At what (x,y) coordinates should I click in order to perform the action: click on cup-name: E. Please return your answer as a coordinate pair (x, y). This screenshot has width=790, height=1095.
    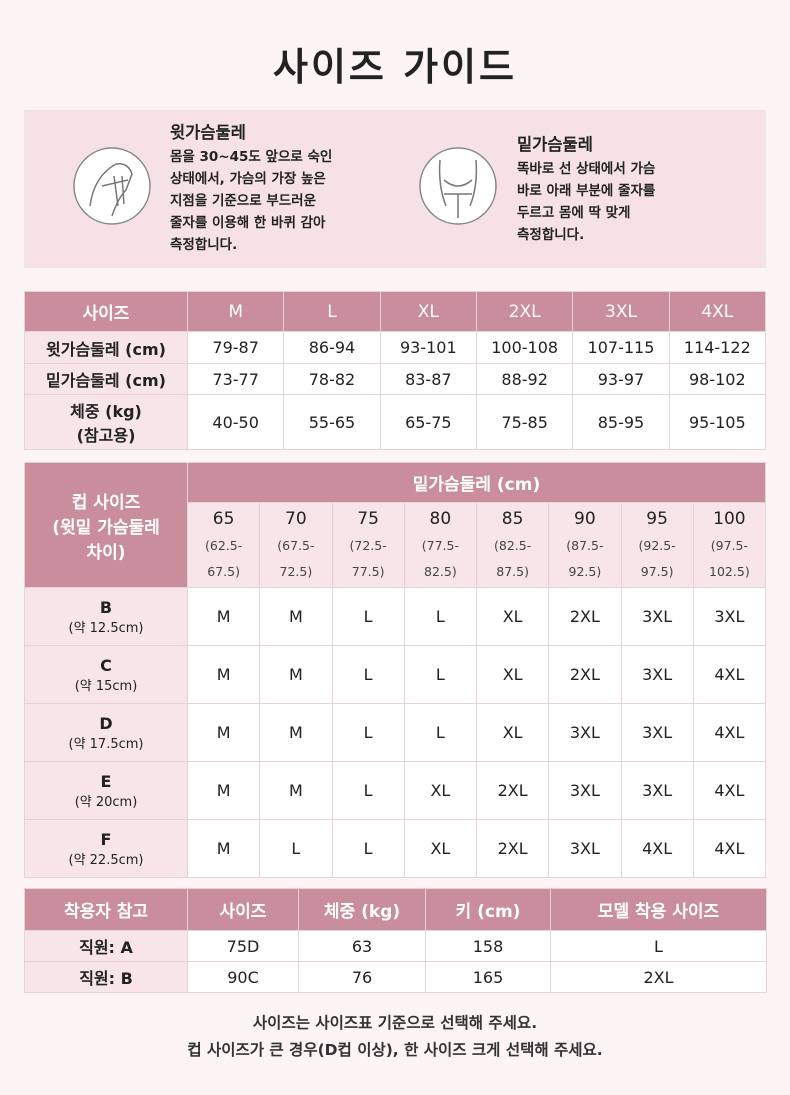
    Looking at the image, I should click on (106, 781).